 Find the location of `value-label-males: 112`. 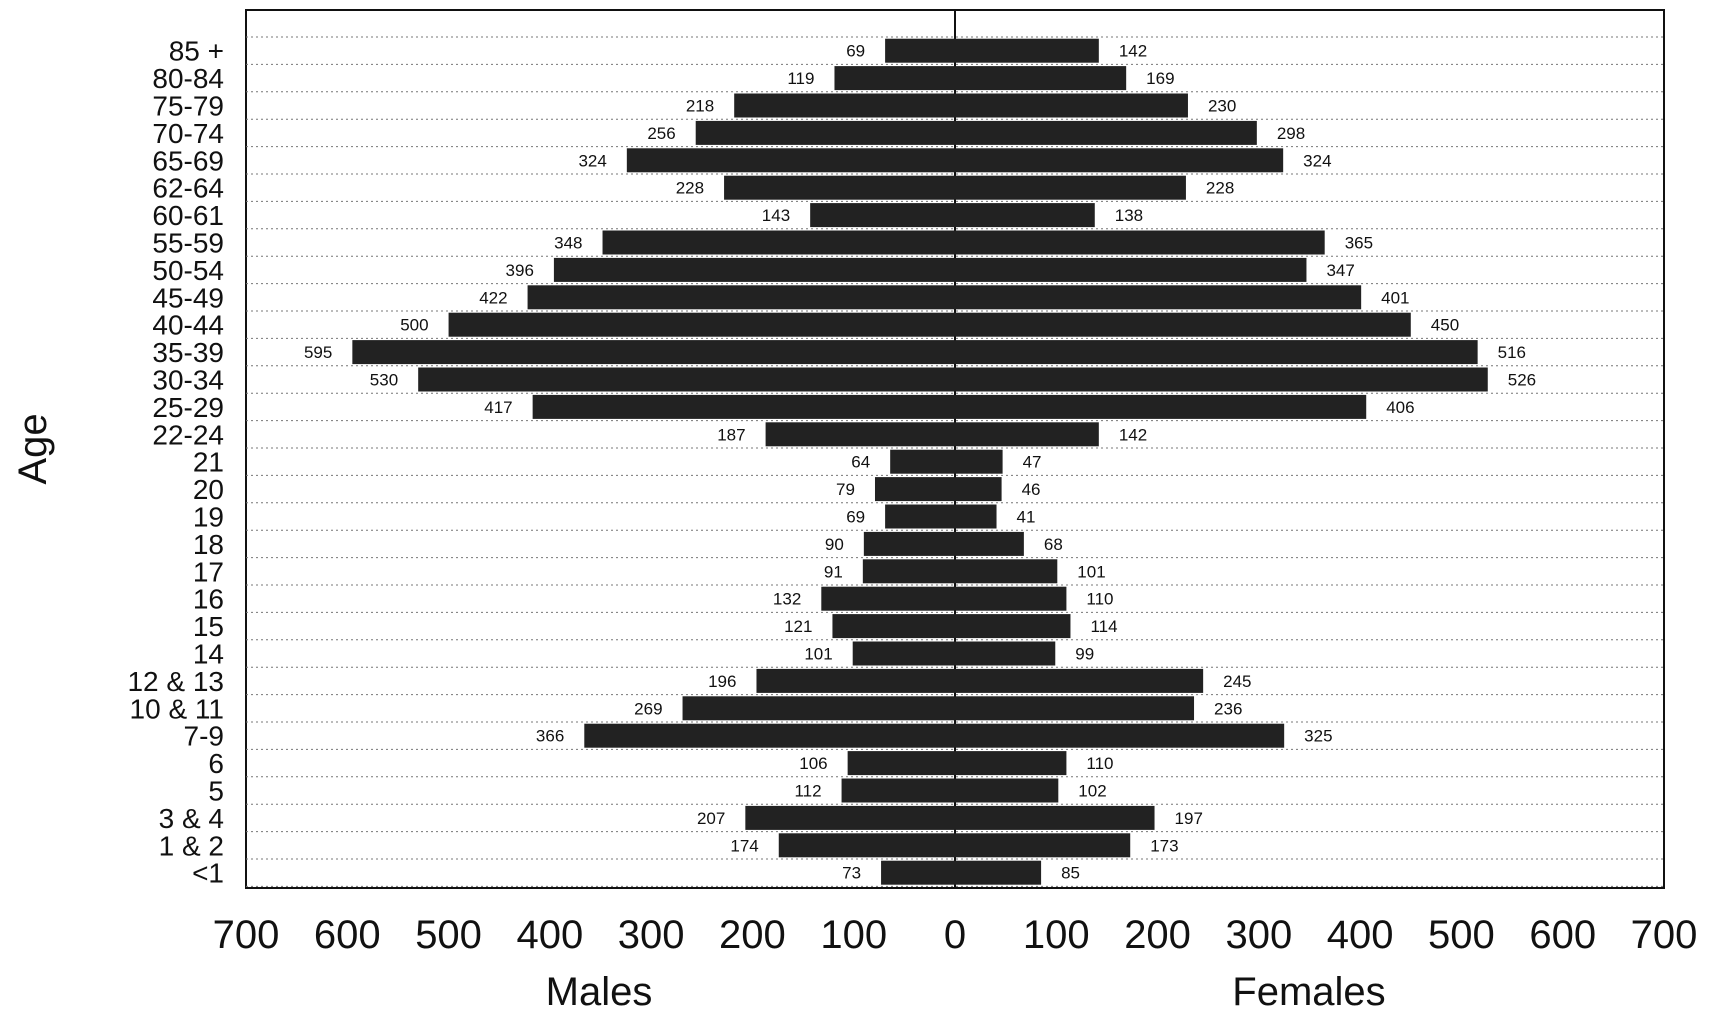

value-label-males: 112 is located at coordinates (807, 791).